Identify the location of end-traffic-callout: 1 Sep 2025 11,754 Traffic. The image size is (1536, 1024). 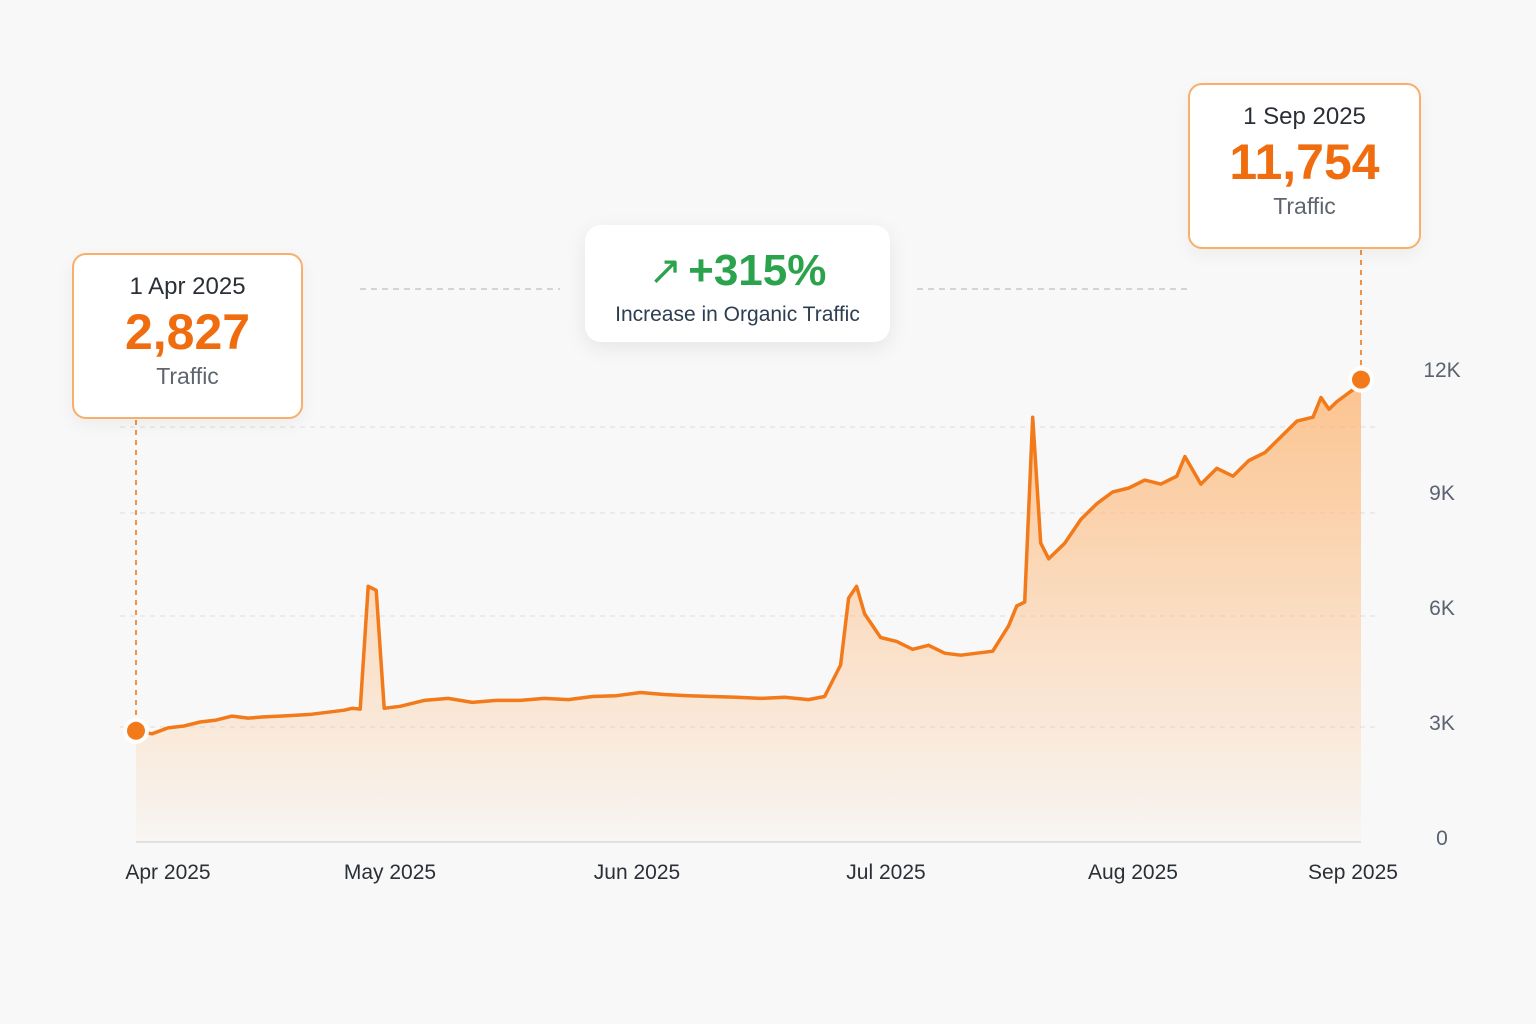
(1304, 166).